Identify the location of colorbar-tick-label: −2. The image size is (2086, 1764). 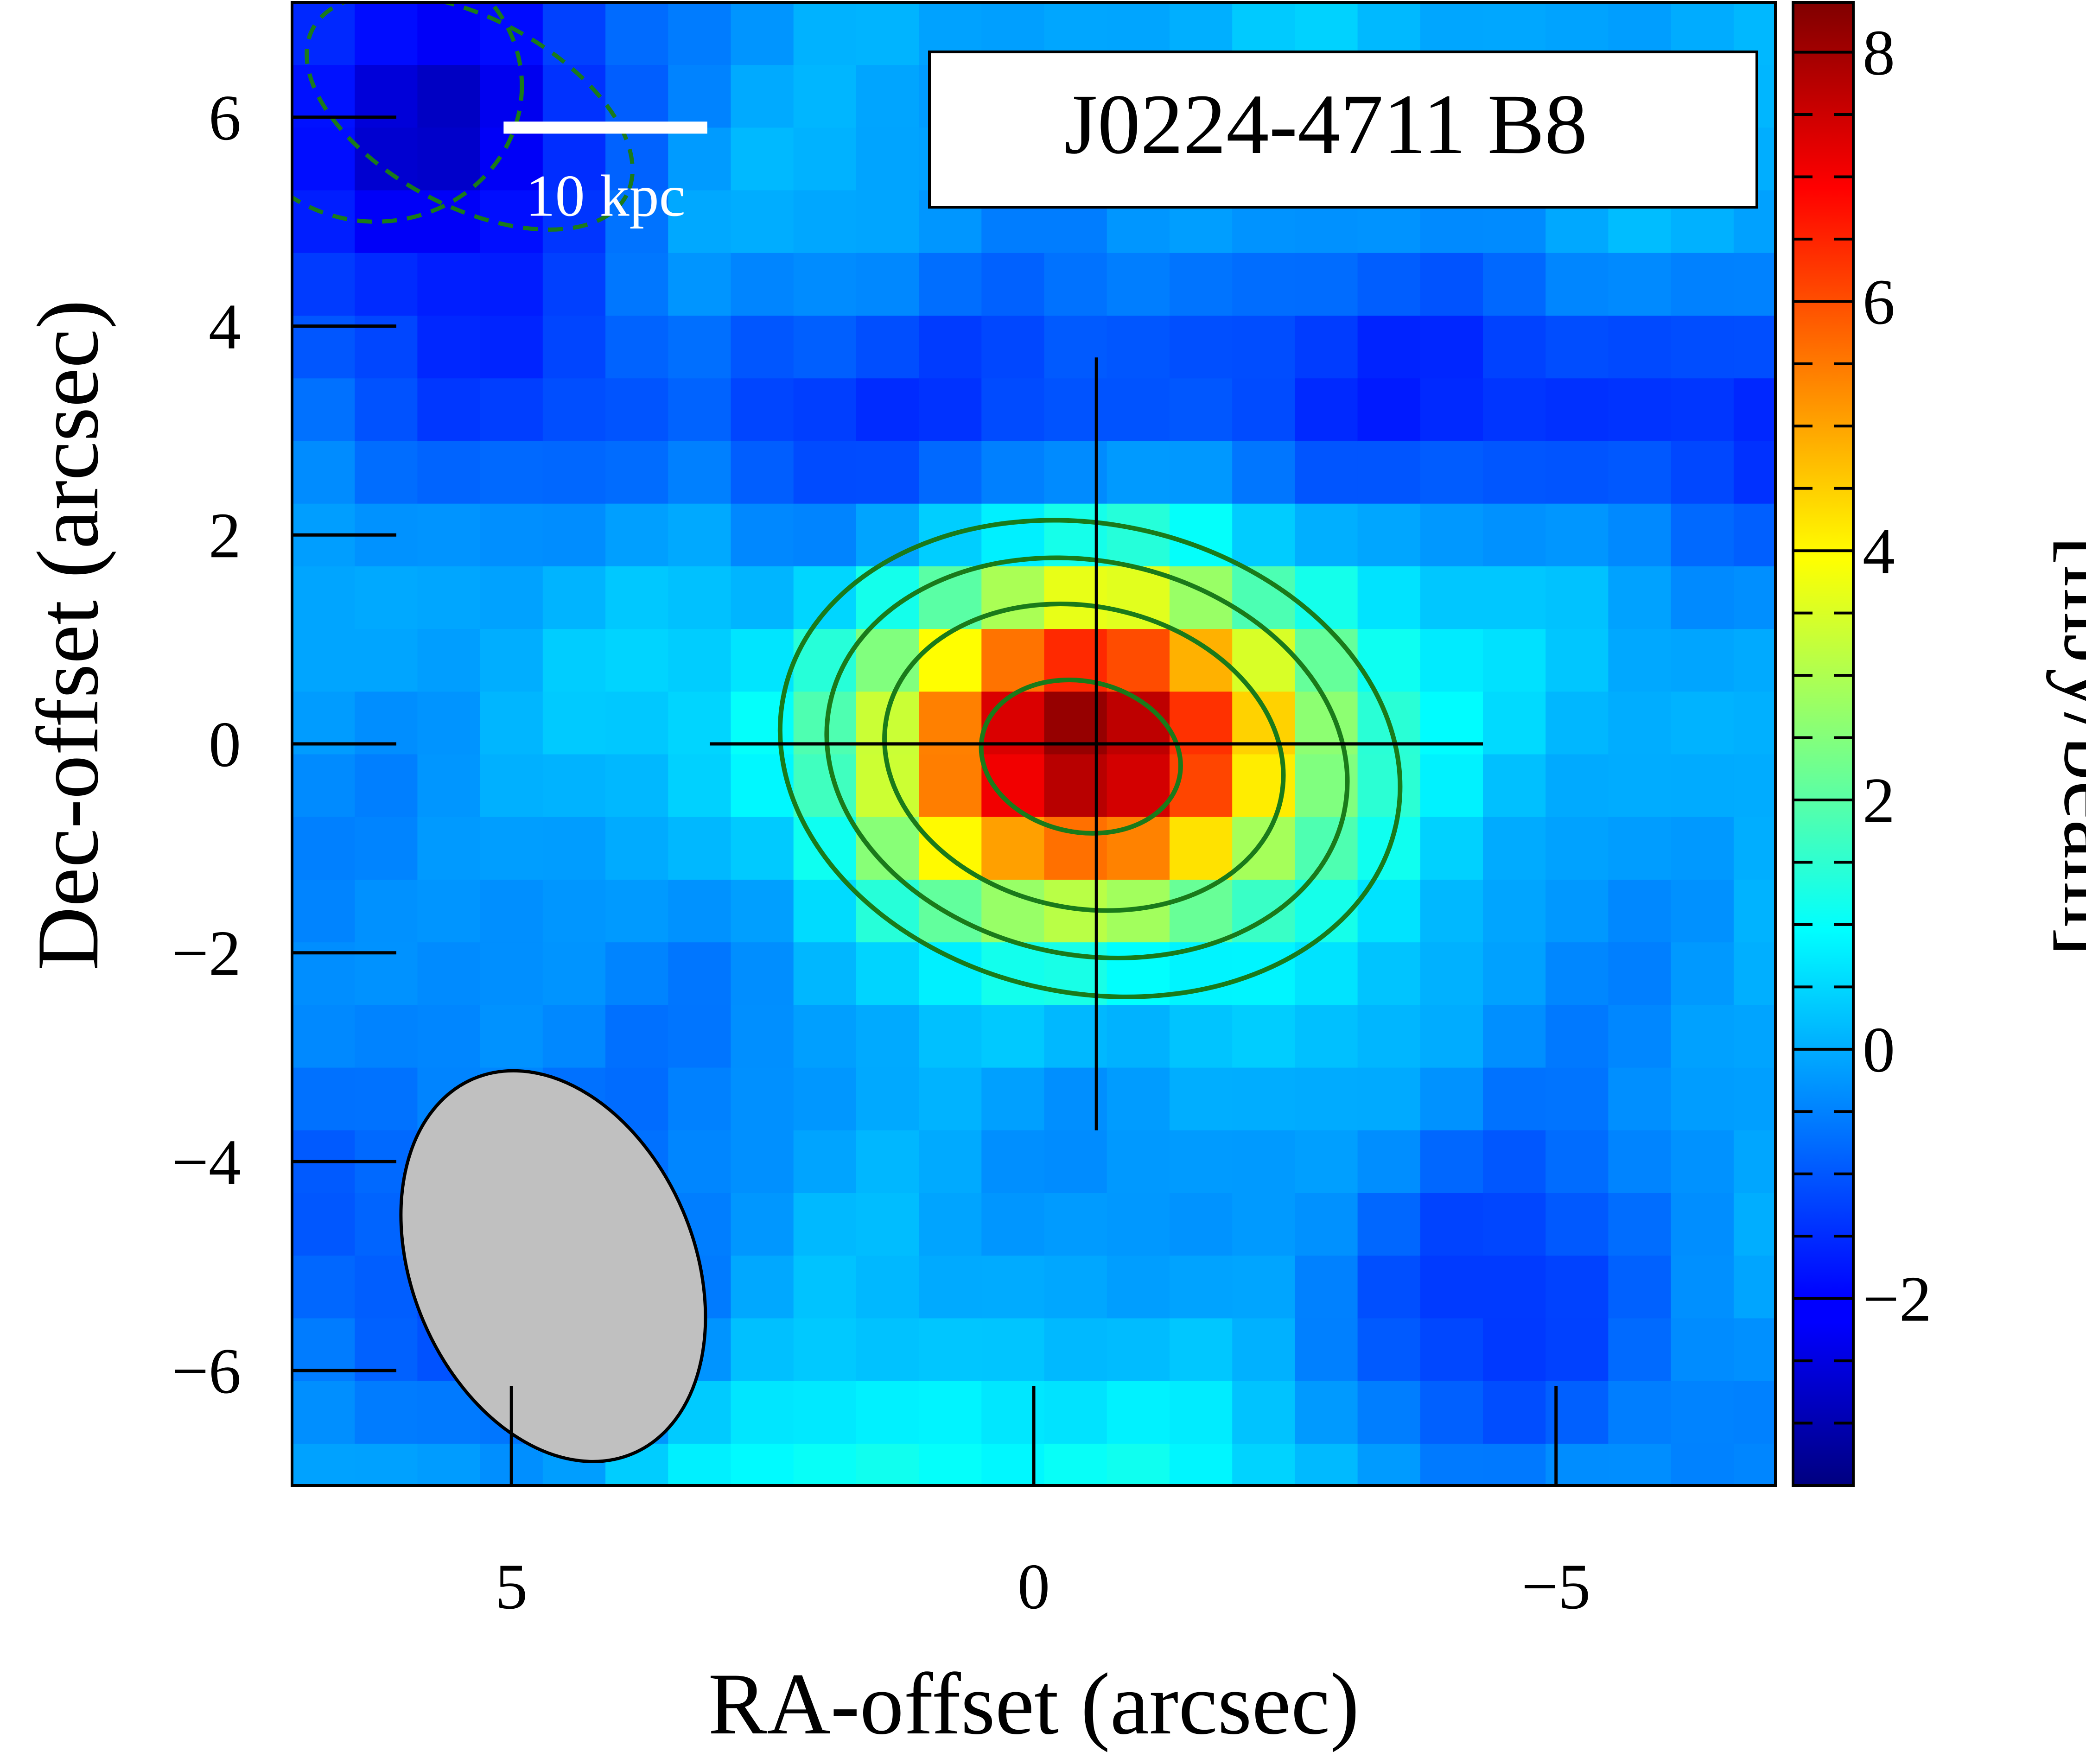
(1898, 1299).